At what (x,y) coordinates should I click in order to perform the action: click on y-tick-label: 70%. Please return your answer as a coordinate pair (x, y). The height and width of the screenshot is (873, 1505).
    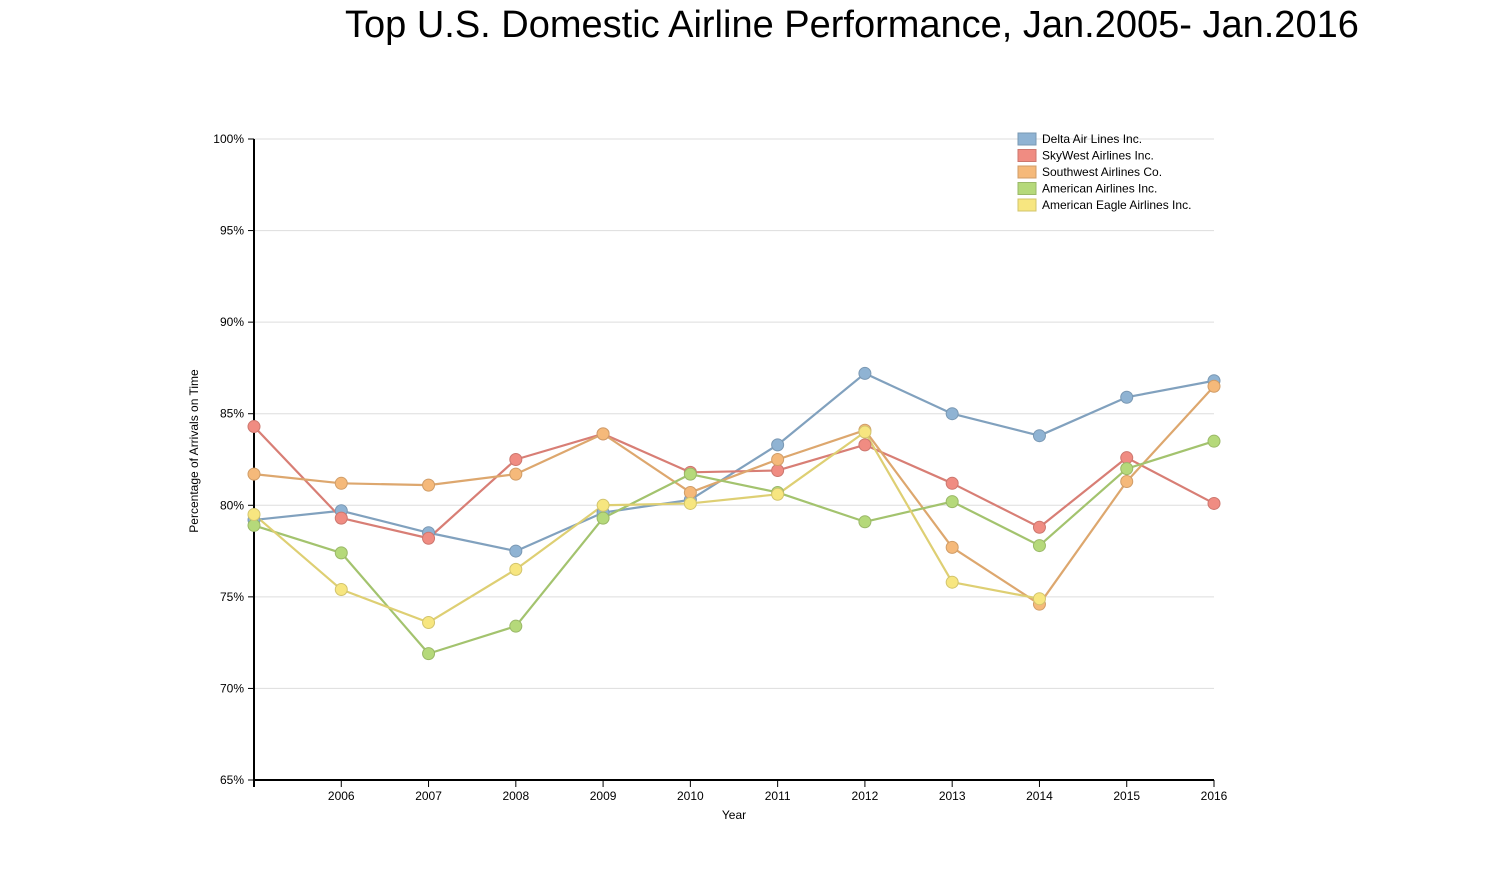
    Looking at the image, I should click on (232, 688).